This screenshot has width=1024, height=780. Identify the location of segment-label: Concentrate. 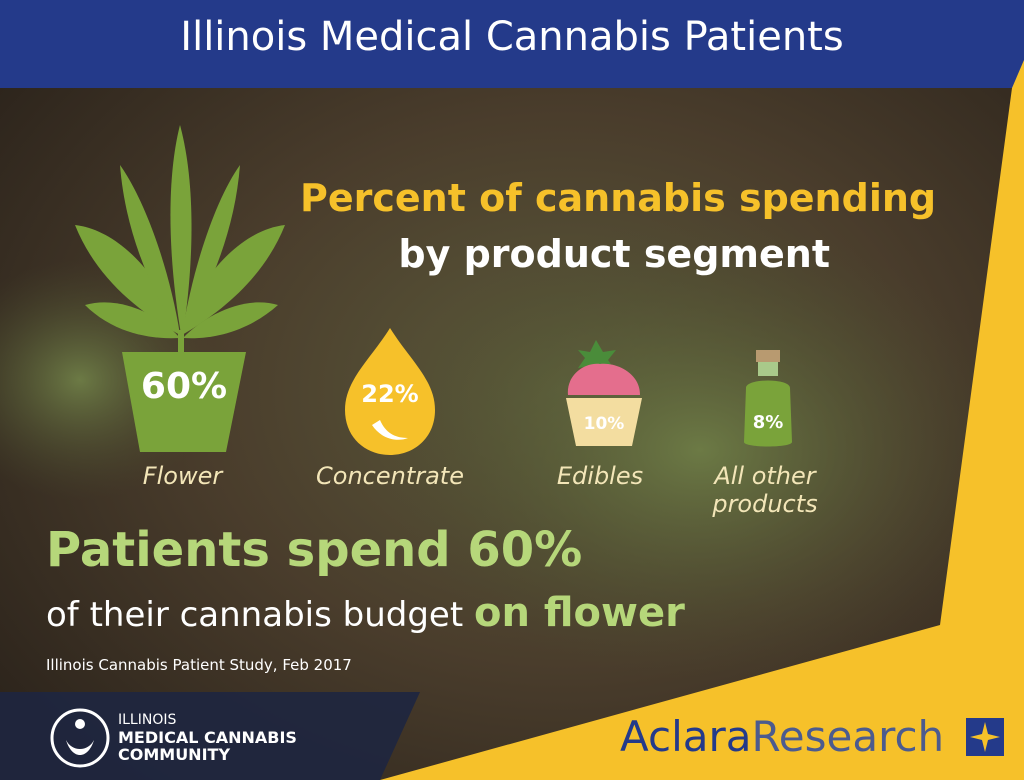
(390, 476).